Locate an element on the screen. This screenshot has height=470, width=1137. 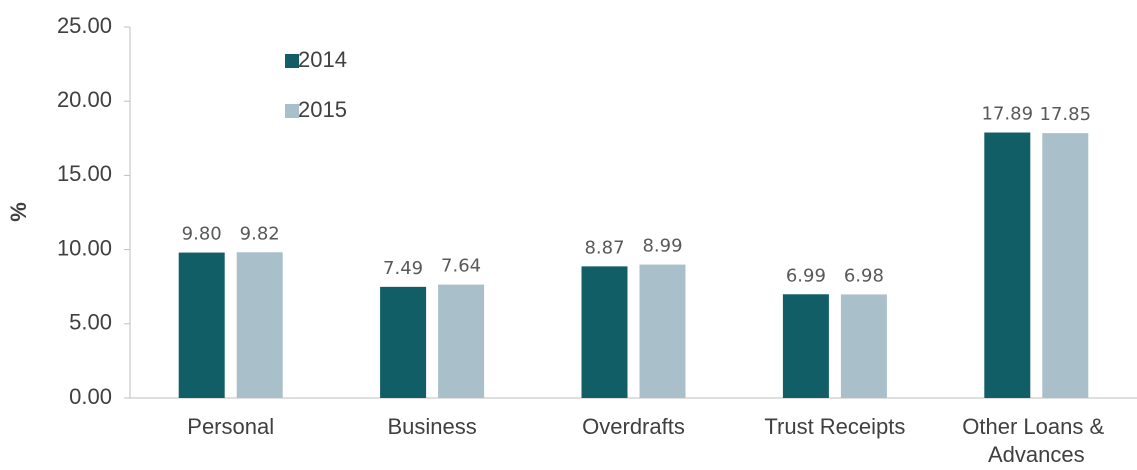
value-label: 9.82 is located at coordinates (260, 233).